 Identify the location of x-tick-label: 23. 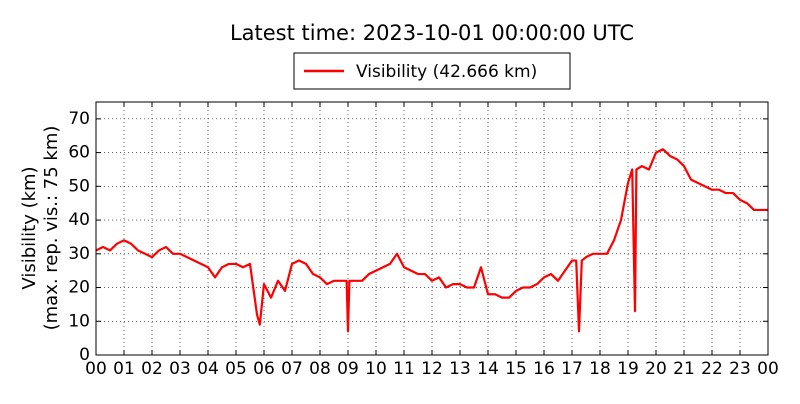
(740, 369).